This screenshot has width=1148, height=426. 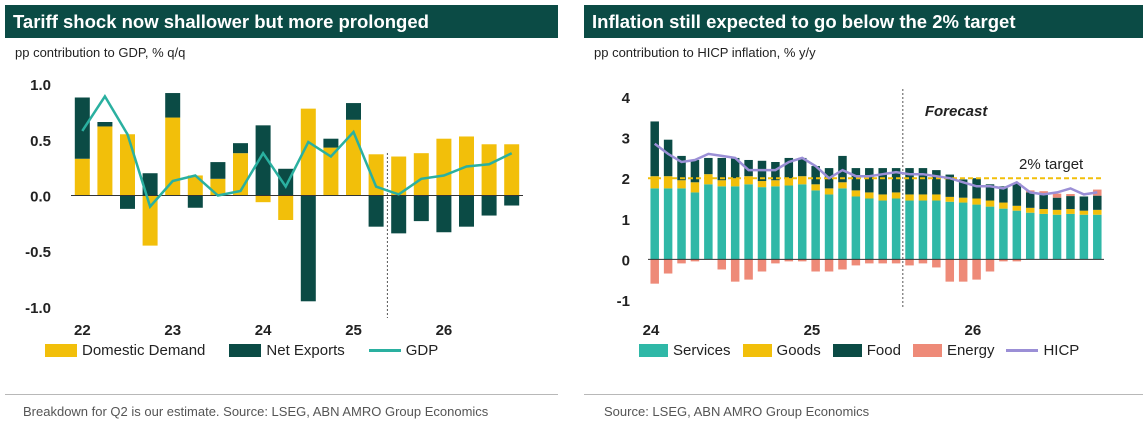 What do you see at coordinates (263, 330) in the screenshot?
I see `x-tick-label: 24` at bounding box center [263, 330].